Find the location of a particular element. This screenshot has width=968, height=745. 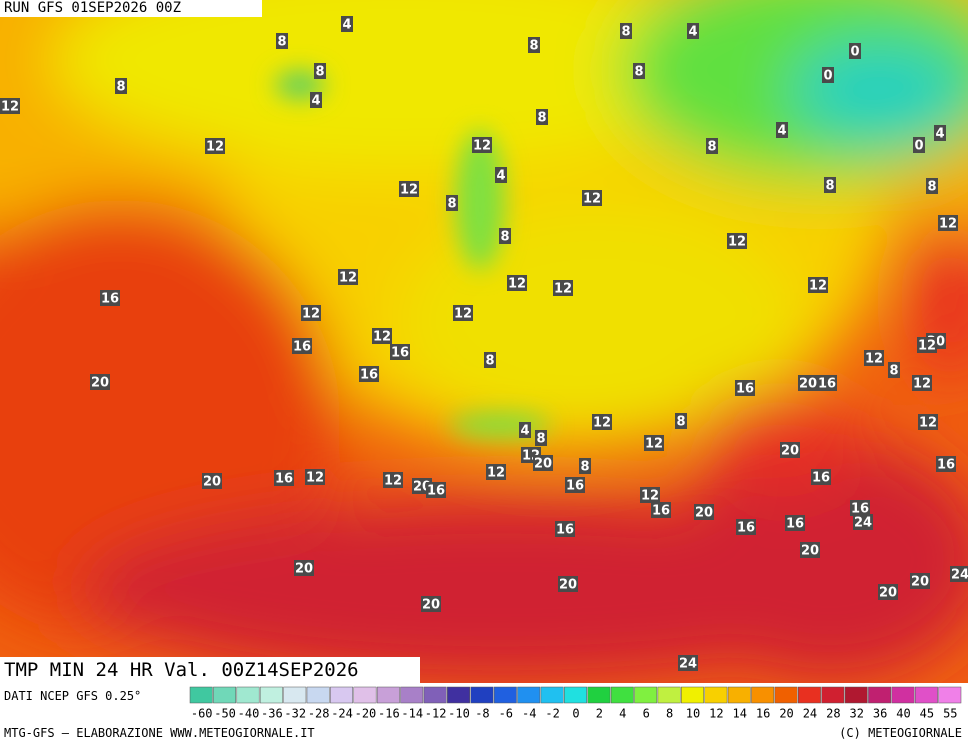

legend-label: -24 is located at coordinates (342, 714).